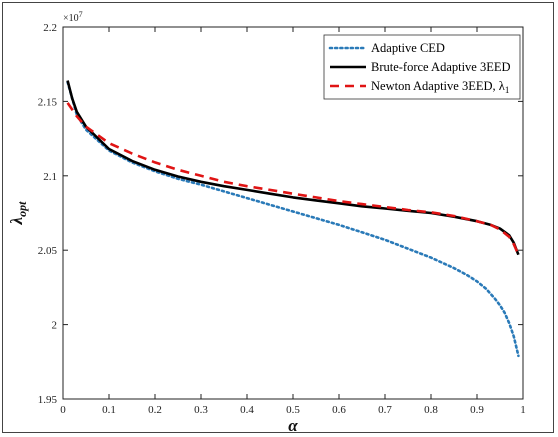  What do you see at coordinates (441, 67) in the screenshot?
I see `legend-label: Brute-force Adaptive 3EED` at bounding box center [441, 67].